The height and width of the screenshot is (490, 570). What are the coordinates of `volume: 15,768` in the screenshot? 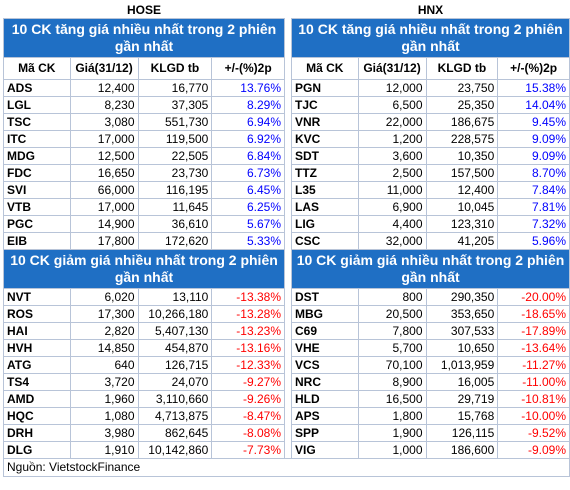 It's located at (462, 415).